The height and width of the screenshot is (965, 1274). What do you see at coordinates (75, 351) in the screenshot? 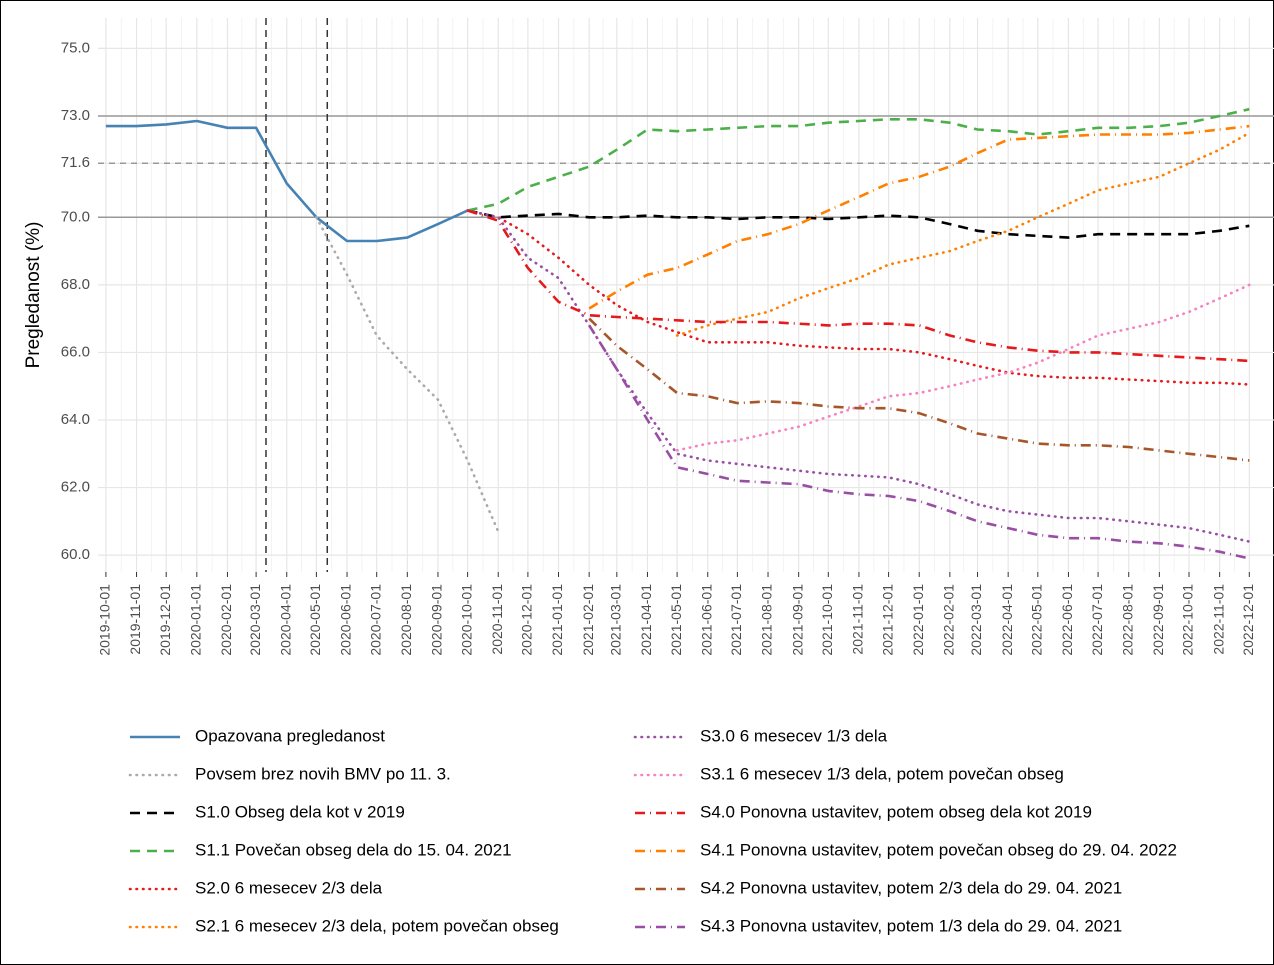
I see `y-tick-label: 66.0` at bounding box center [75, 351].